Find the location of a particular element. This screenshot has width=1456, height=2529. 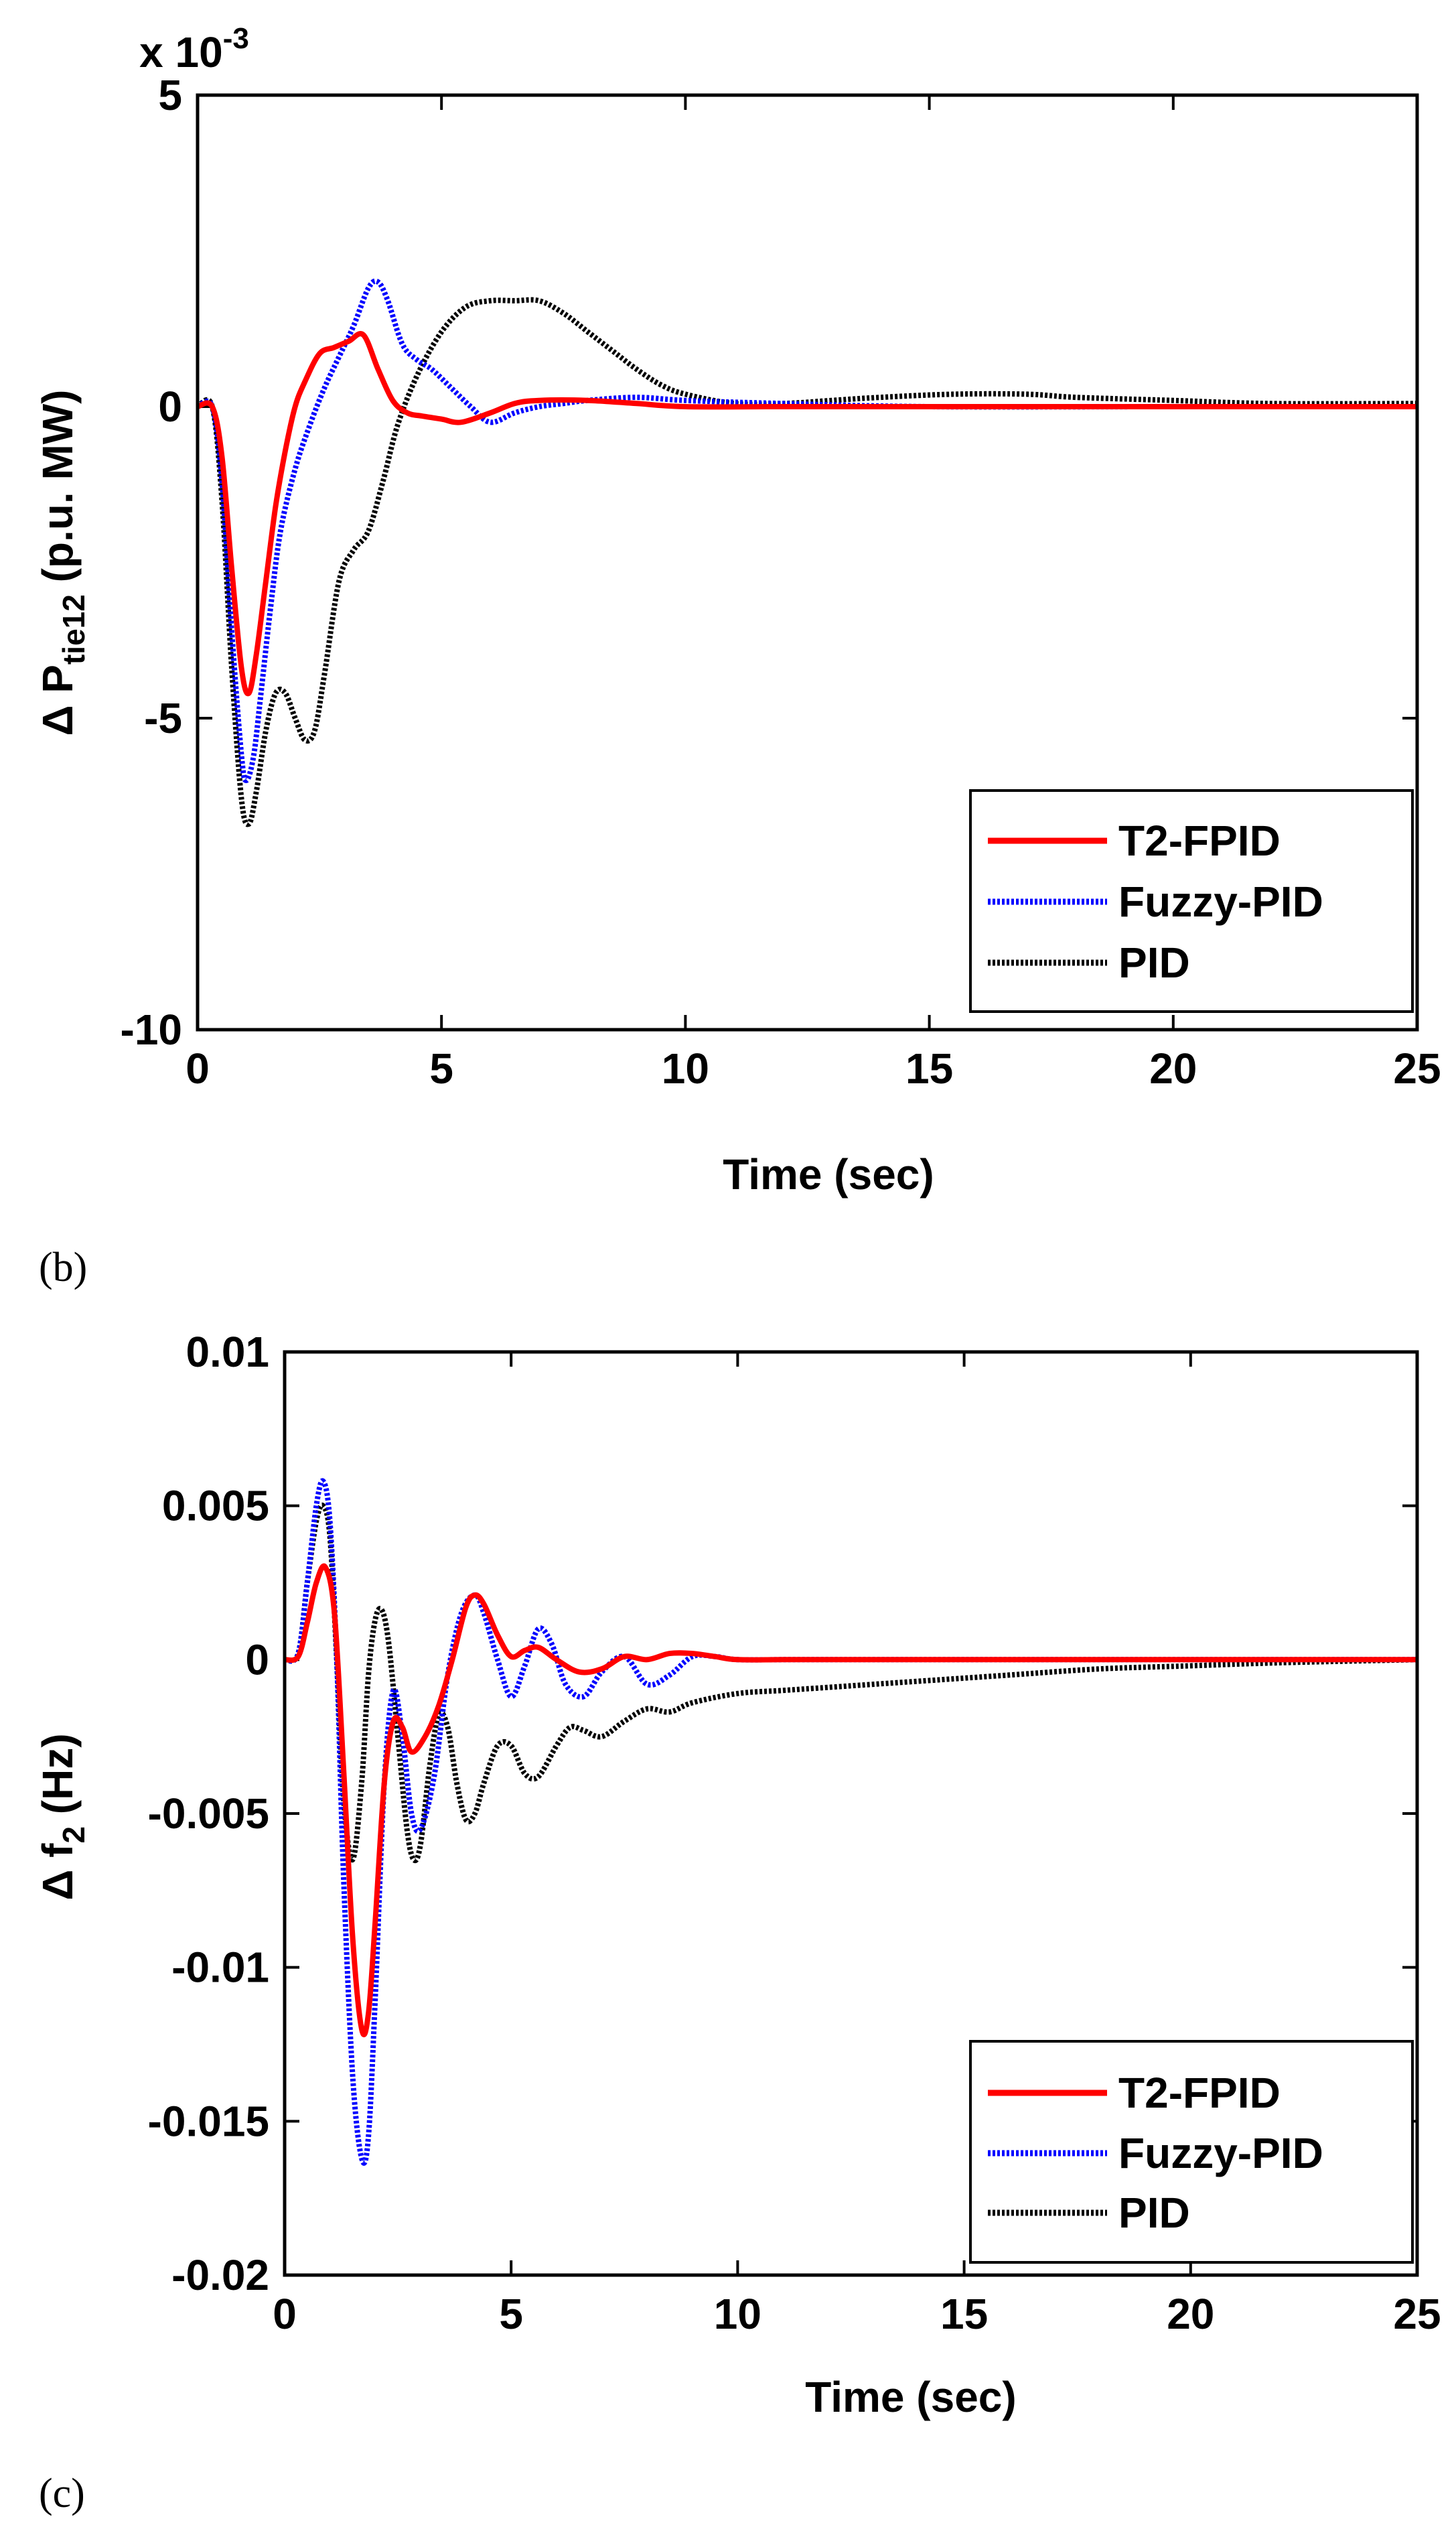

exponent-label: x 10-3 is located at coordinates (194, 49).